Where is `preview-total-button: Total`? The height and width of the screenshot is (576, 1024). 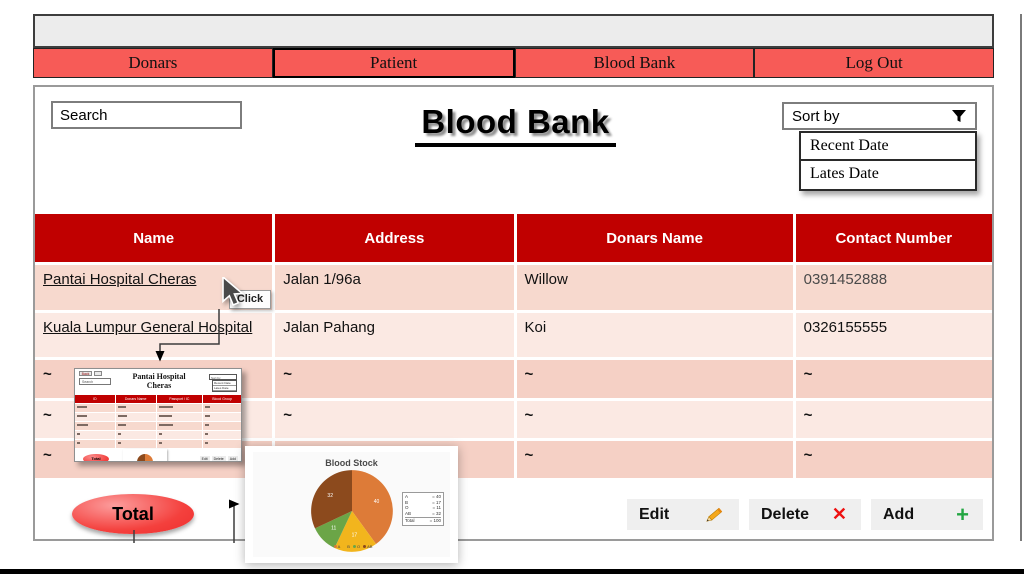
preview-total-button: Total is located at coordinates (96, 457).